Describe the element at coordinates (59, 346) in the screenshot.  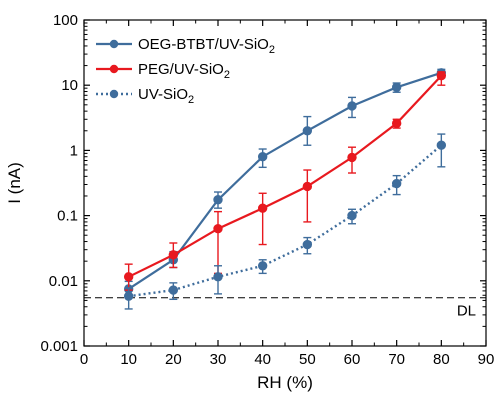
I see `y-tick-label: 0.001` at that location.